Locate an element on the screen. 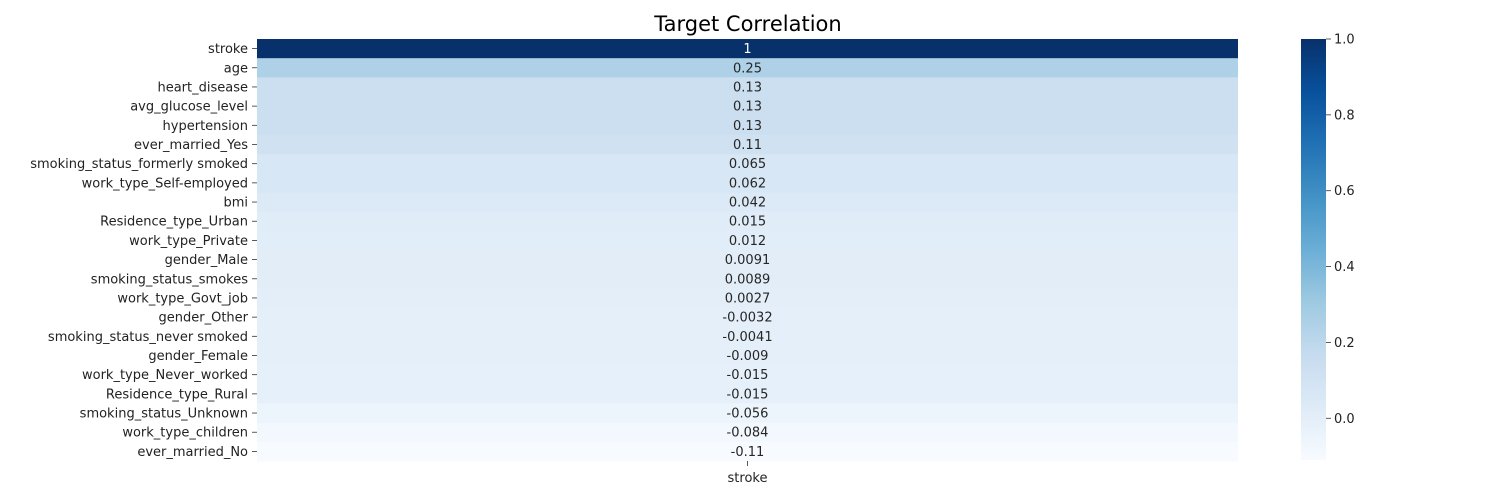 This screenshot has width=1500, height=500. cell-value-label: 0.0089 is located at coordinates (748, 279).